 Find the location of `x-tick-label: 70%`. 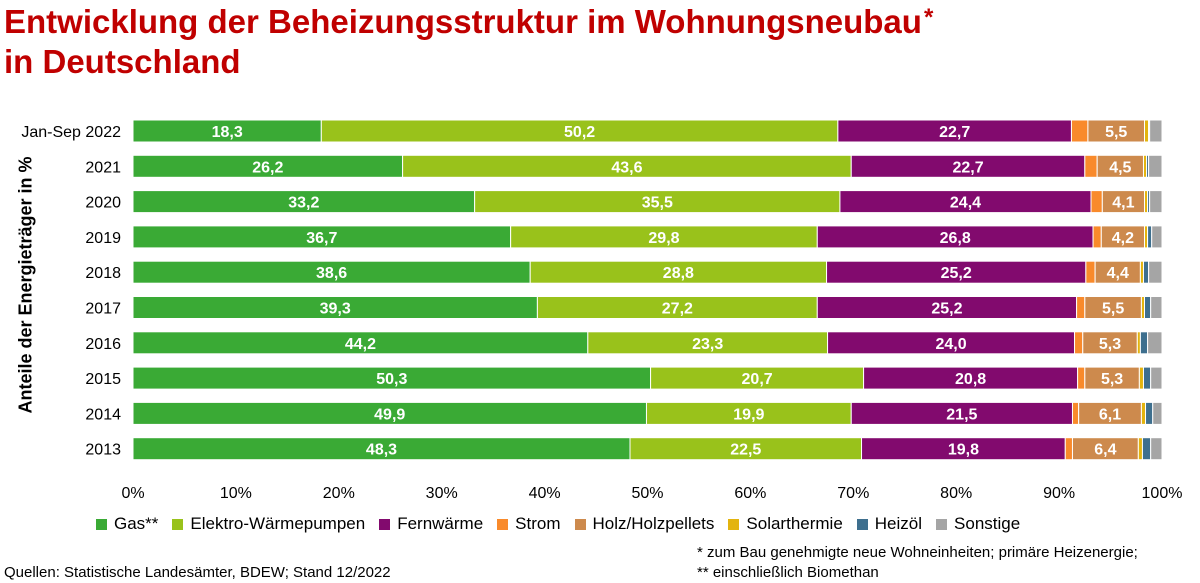

x-tick-label: 70% is located at coordinates (853, 493).